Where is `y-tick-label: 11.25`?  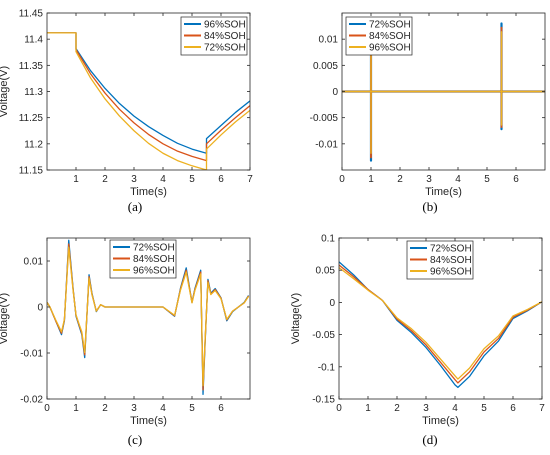
y-tick-label: 11.25 is located at coordinates (31, 118).